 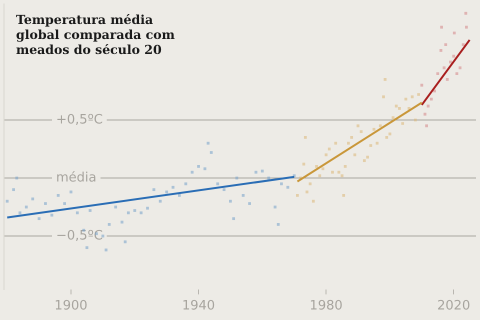 I want to click on y-tick-label: −0,5ºC, so click(x=79, y=236).